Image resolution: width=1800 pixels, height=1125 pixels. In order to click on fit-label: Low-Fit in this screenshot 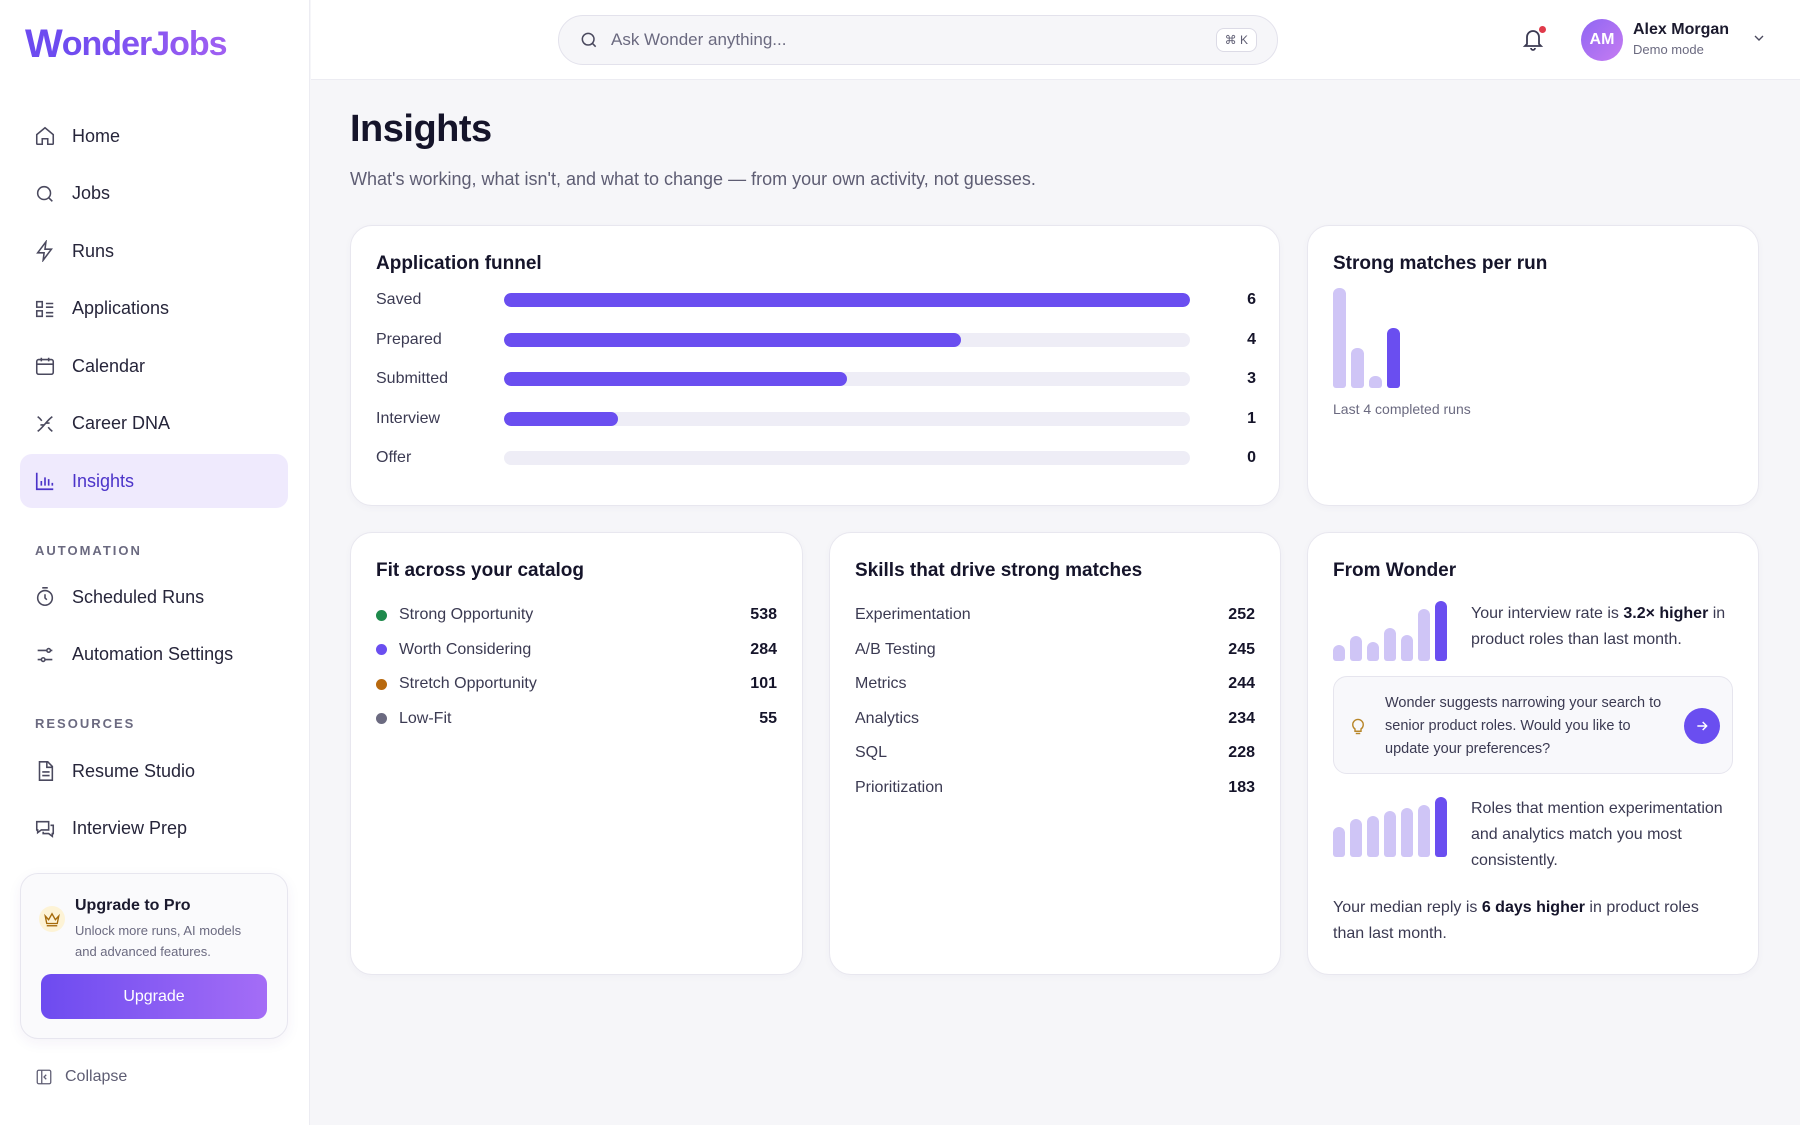, I will do `click(425, 718)`.